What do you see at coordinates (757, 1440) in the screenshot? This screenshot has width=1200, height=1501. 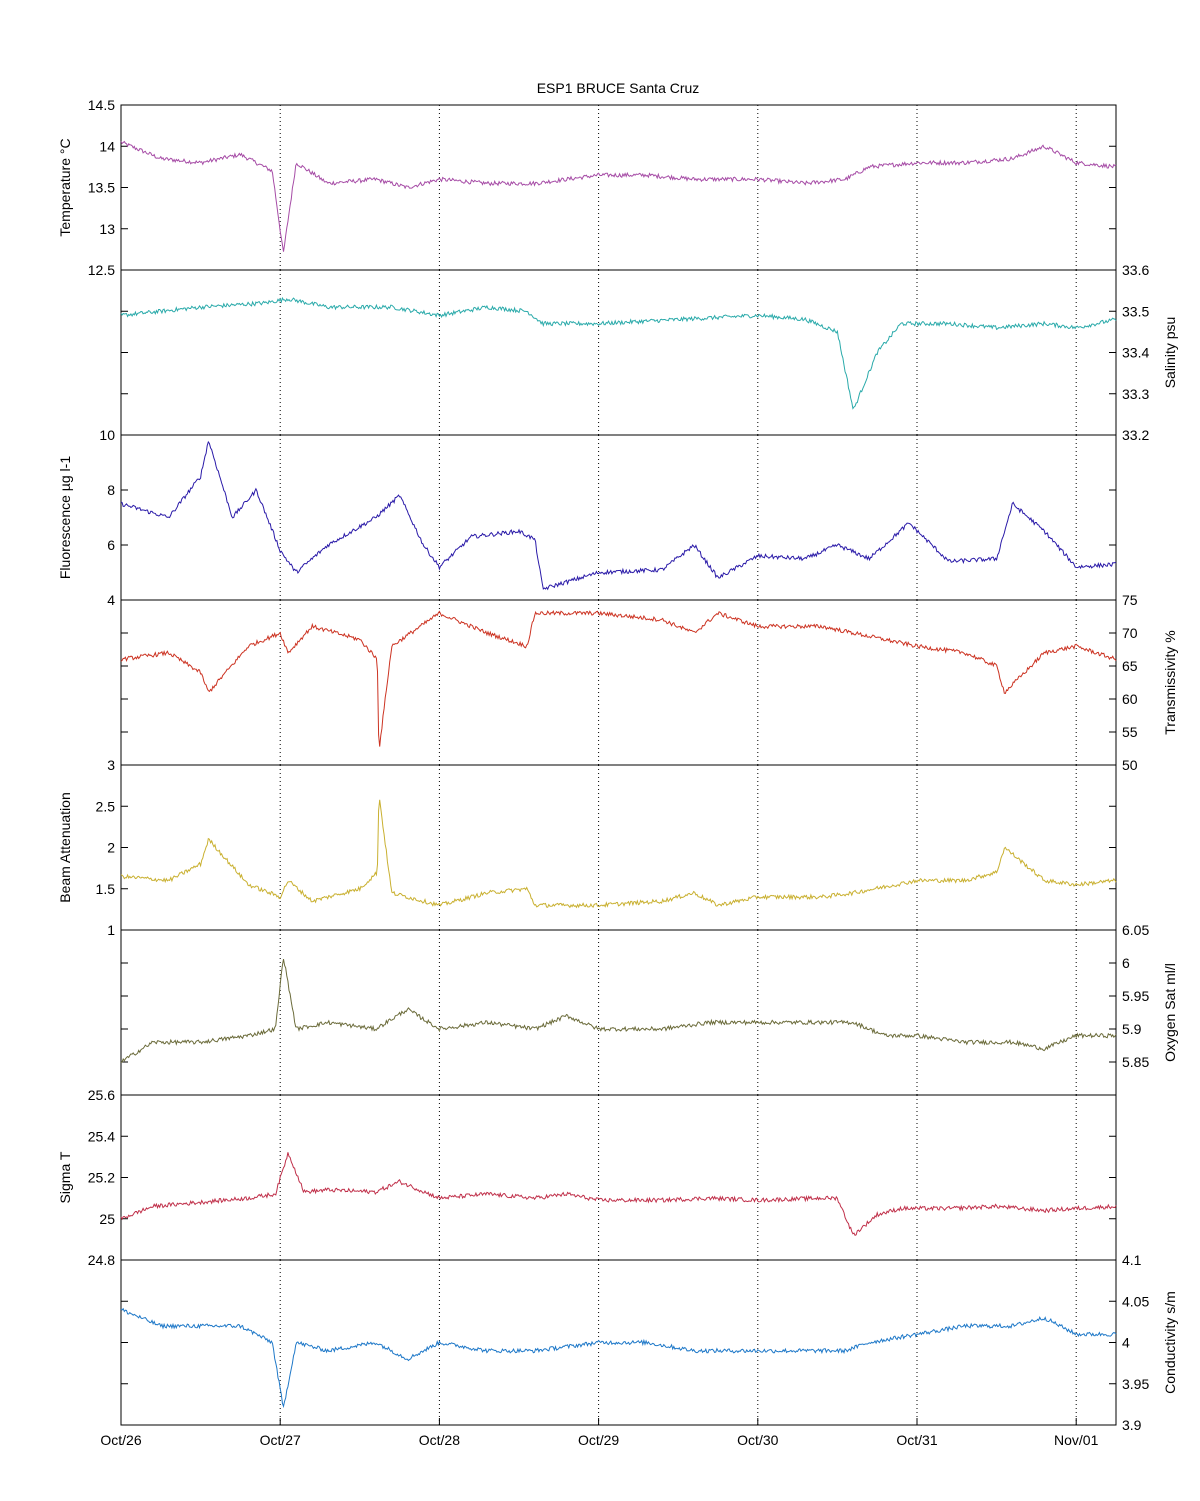 I see `x-tick-label: Oct/30` at bounding box center [757, 1440].